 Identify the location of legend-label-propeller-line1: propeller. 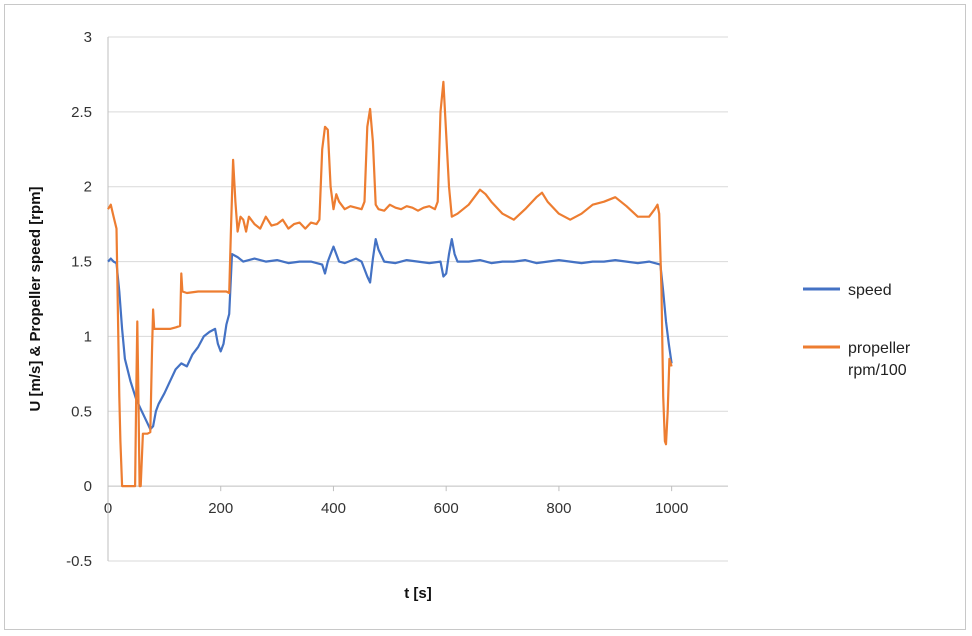
(879, 348).